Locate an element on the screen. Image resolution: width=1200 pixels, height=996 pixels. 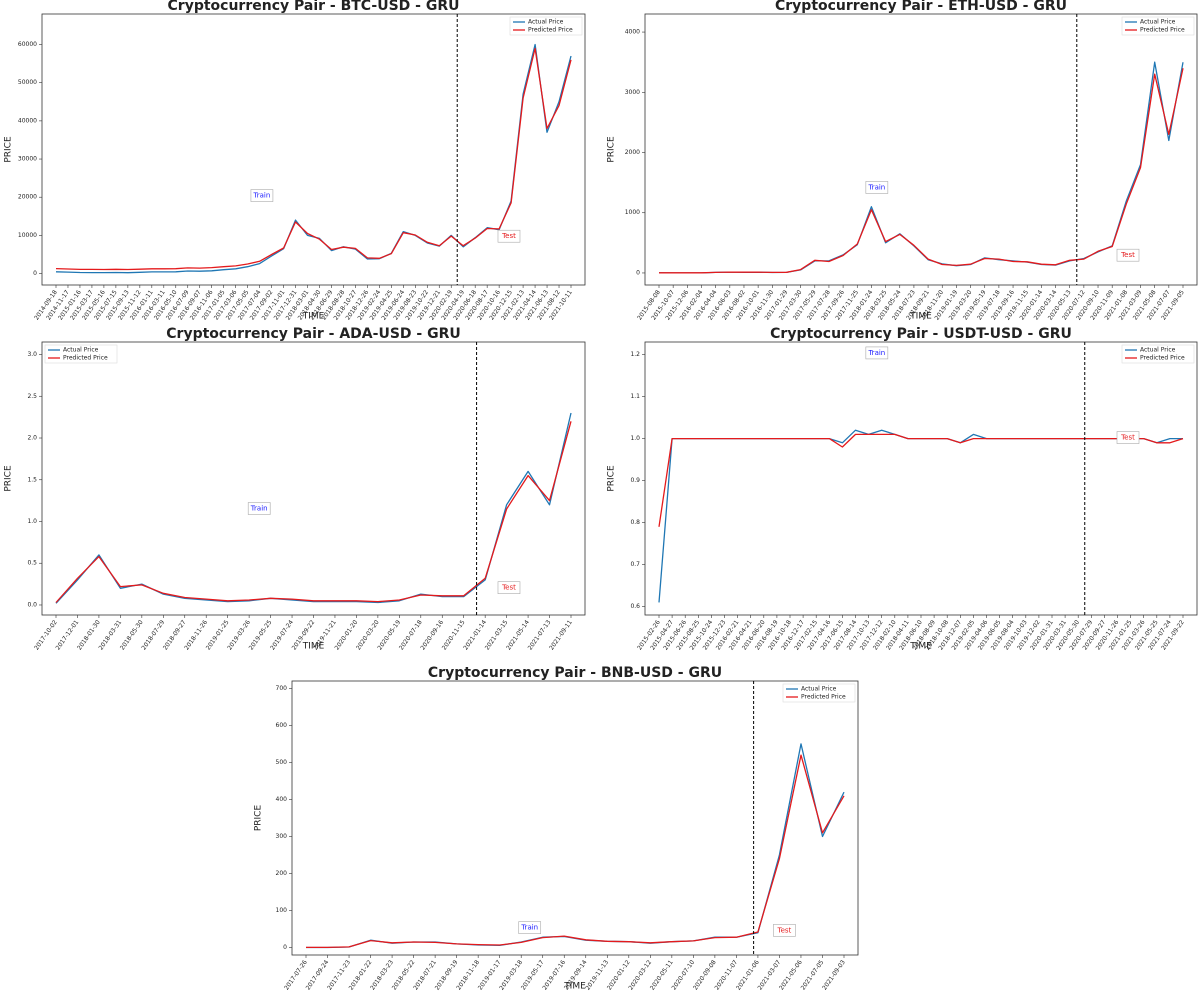
y-tick-label: 10000 is located at coordinates (27, 235).